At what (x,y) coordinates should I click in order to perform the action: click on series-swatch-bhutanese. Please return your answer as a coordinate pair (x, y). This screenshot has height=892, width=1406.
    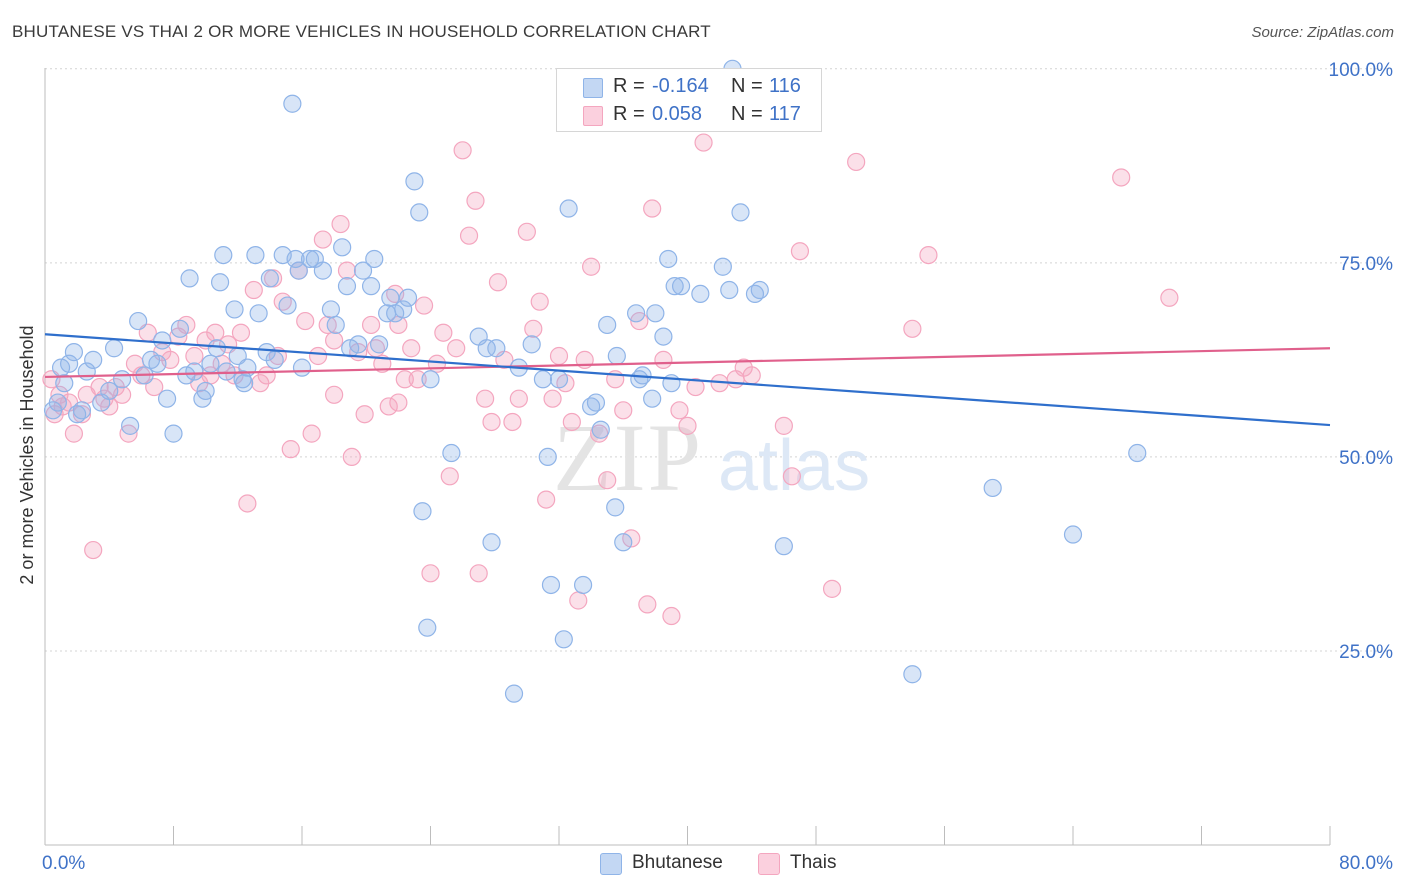
    Looking at the image, I should click on (611, 864).